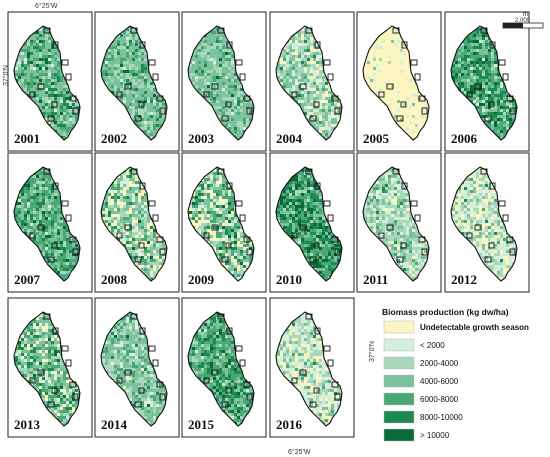 The width and height of the screenshot is (550, 457). I want to click on year-panel-2007: 2007, so click(50, 222).